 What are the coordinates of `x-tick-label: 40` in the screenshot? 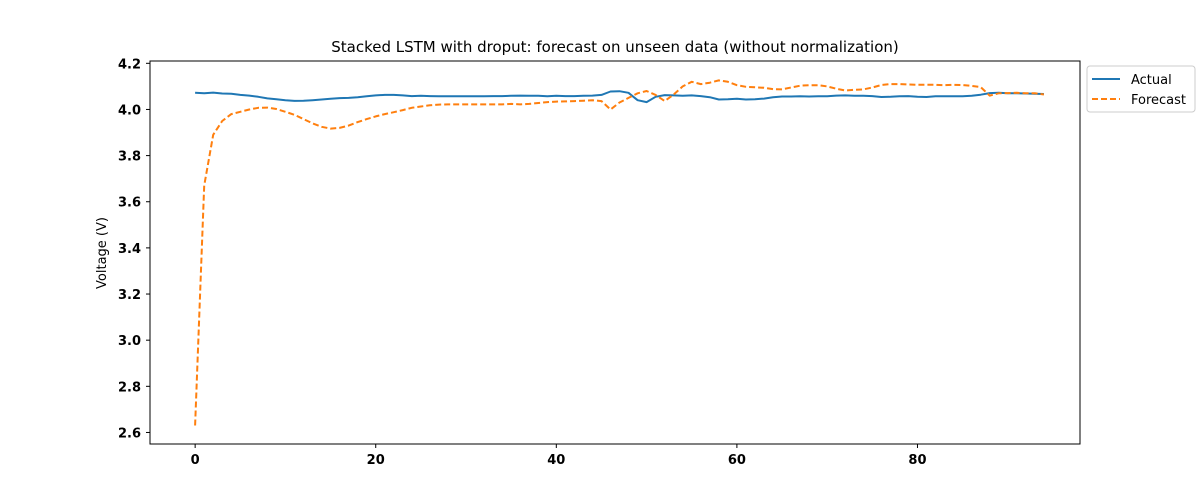 It's located at (556, 460).